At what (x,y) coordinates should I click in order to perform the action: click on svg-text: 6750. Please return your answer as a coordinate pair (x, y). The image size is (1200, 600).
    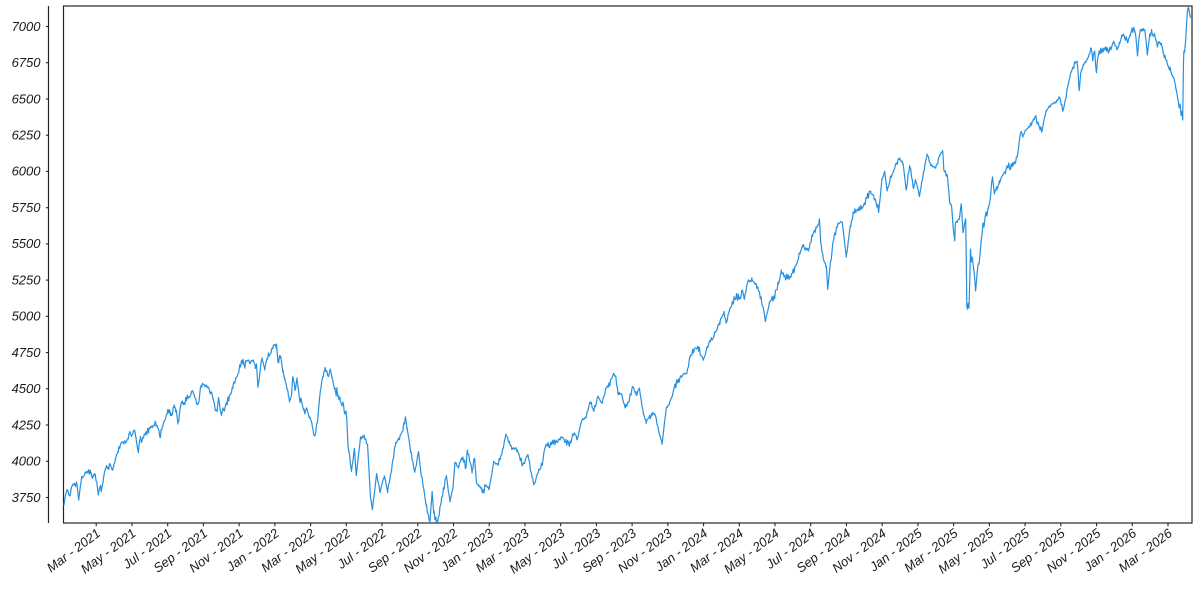
    Looking at the image, I should click on (27, 62).